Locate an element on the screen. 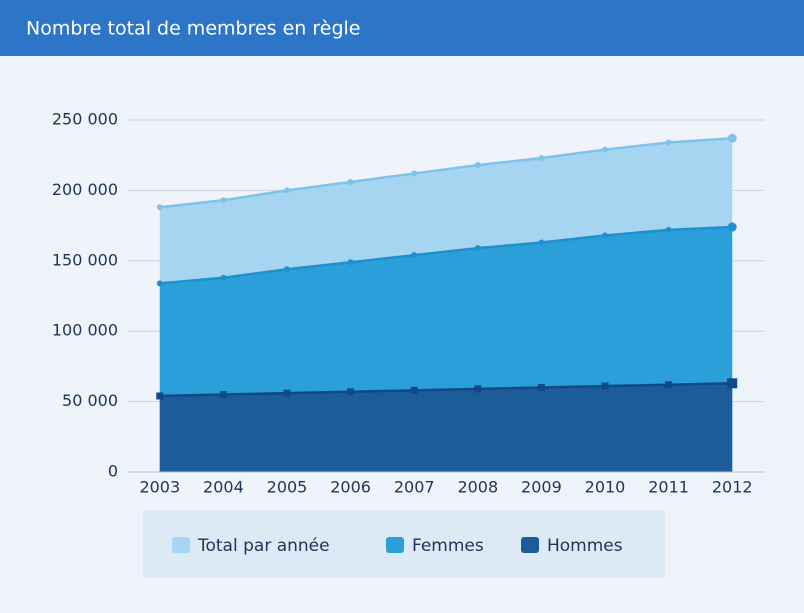 Image resolution: width=804 pixels, height=613 pixels. legend-label: Femmes is located at coordinates (448, 546).